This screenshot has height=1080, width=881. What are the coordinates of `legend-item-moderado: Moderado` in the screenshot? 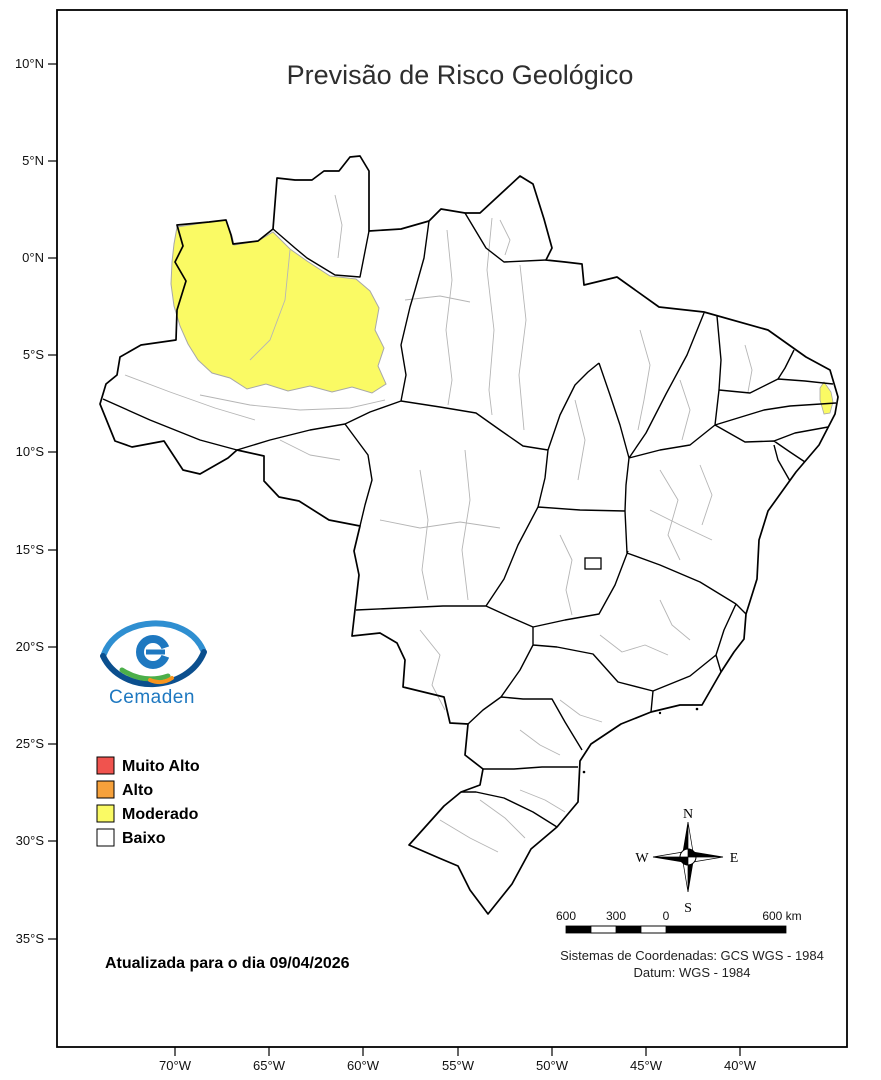 It's located at (147, 813).